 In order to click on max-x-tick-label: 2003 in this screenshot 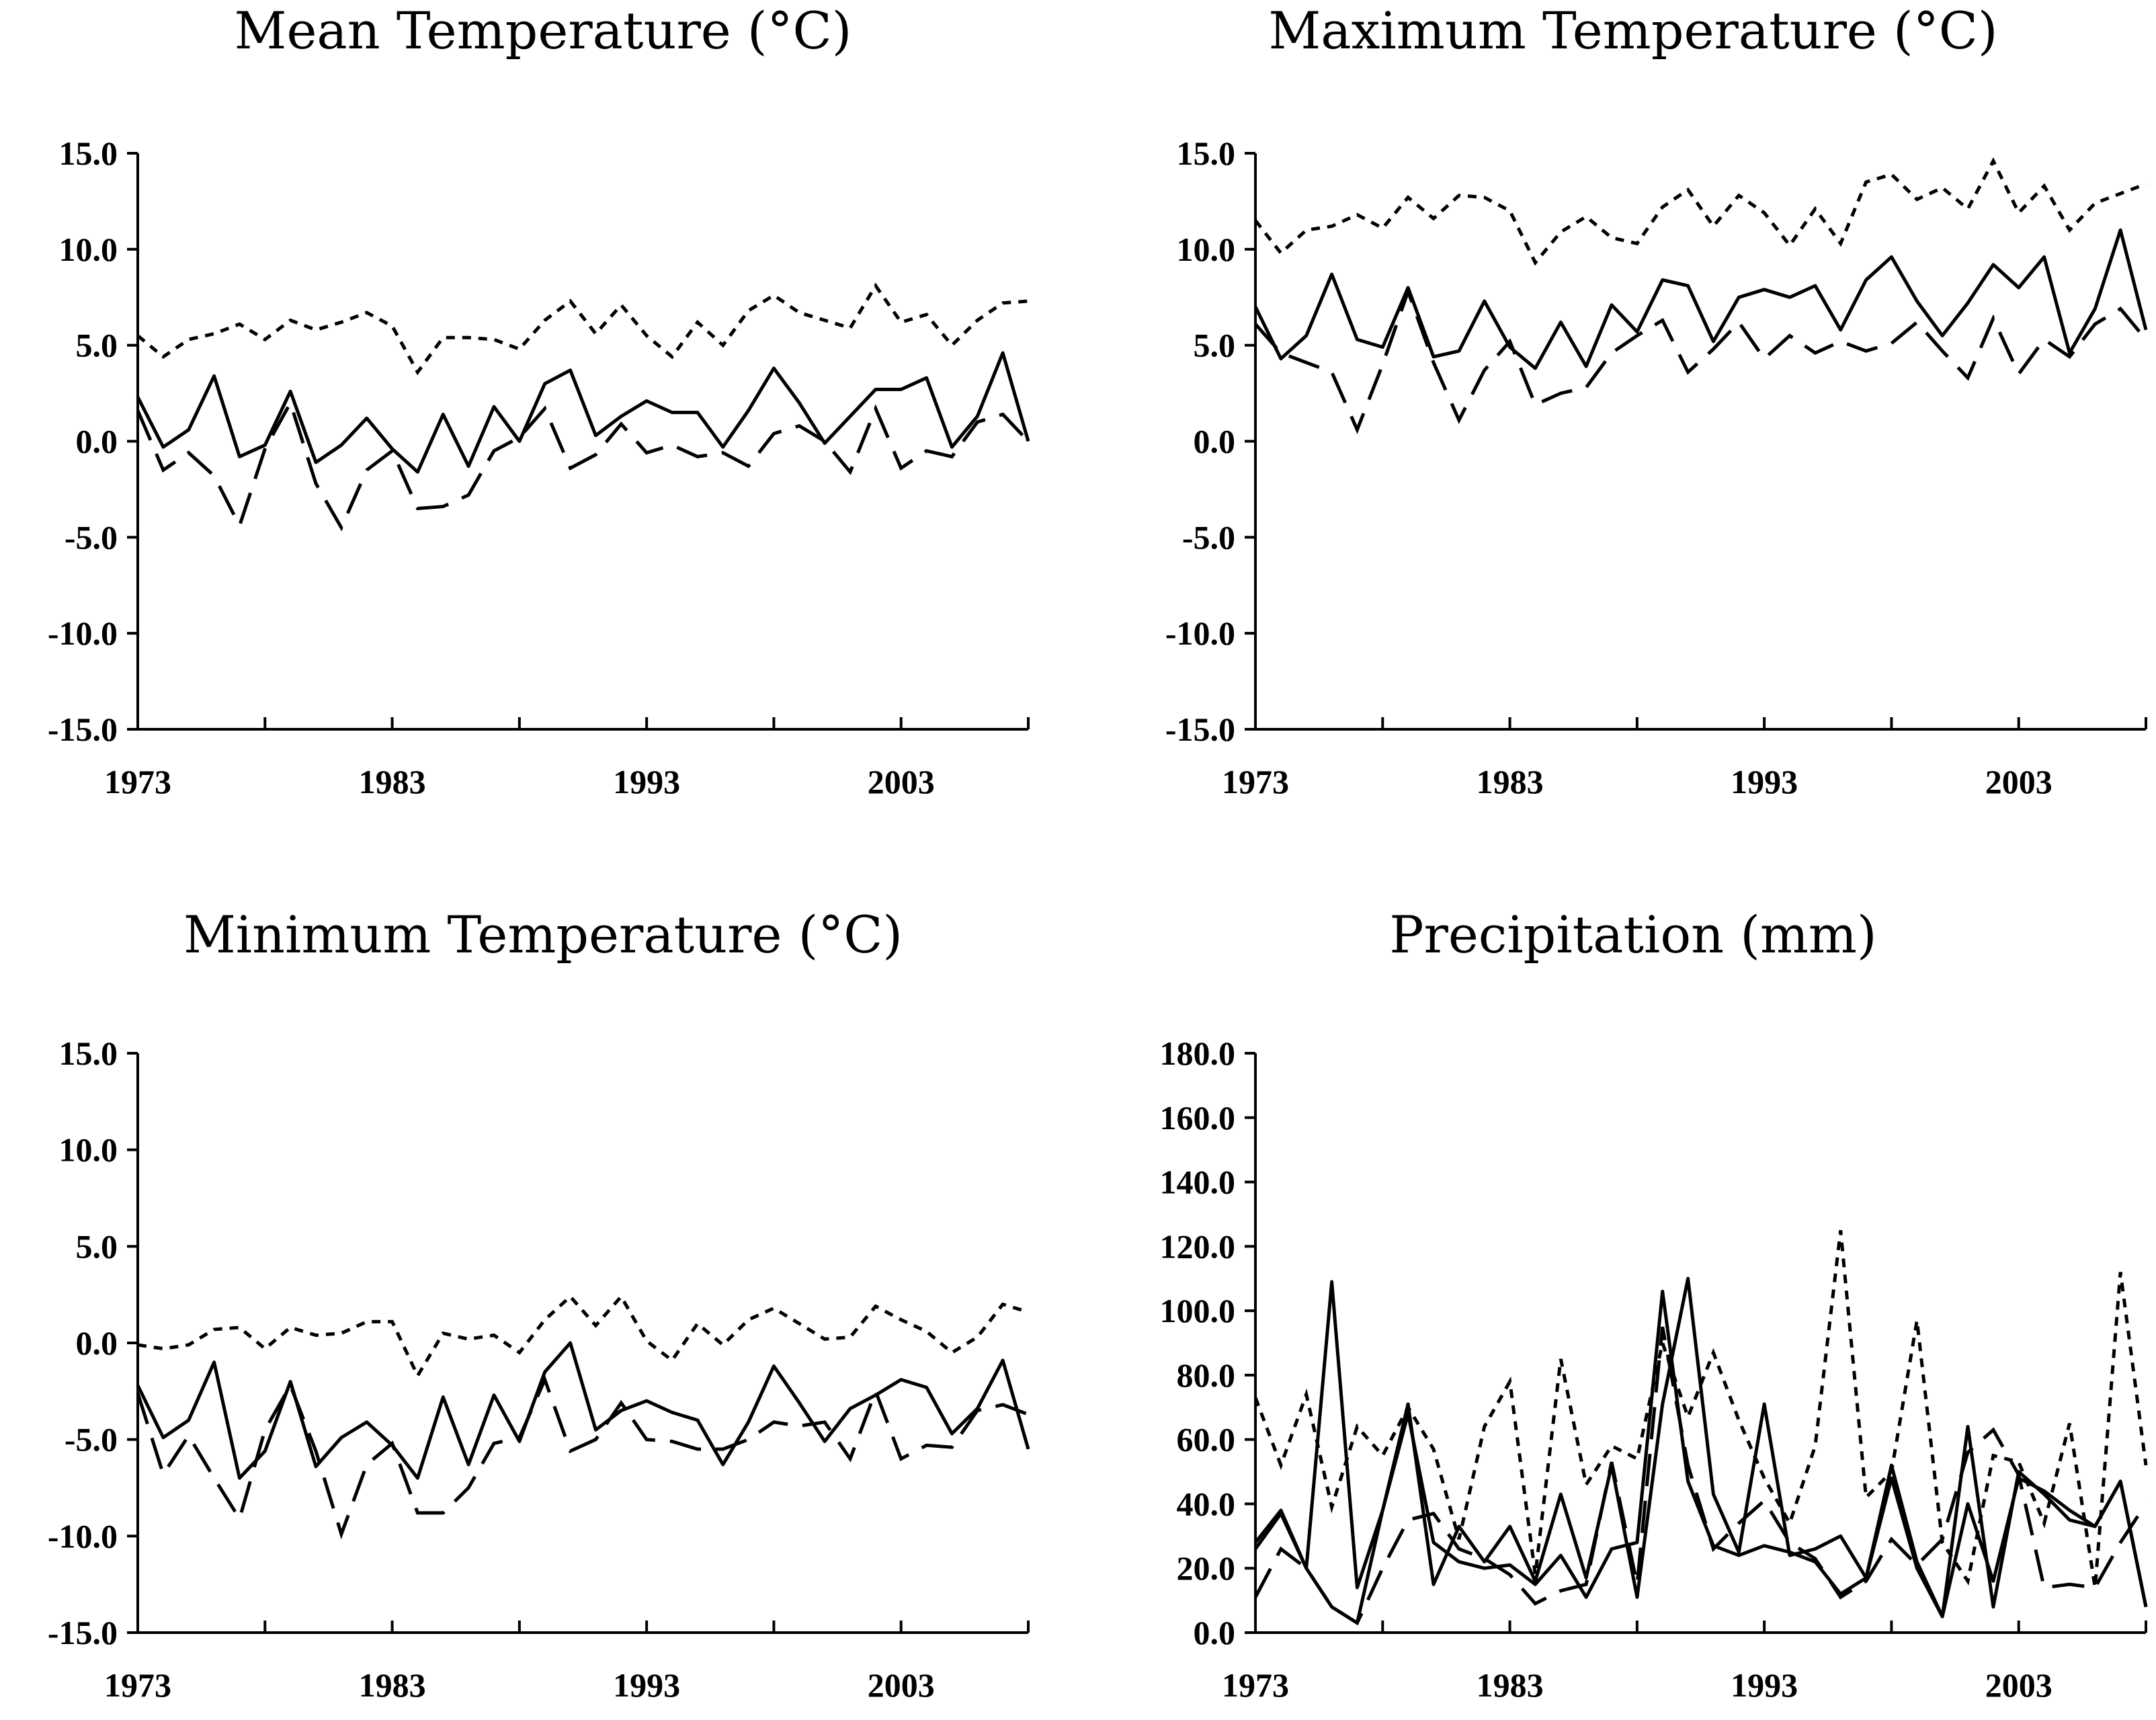, I will do `click(2019, 782)`.